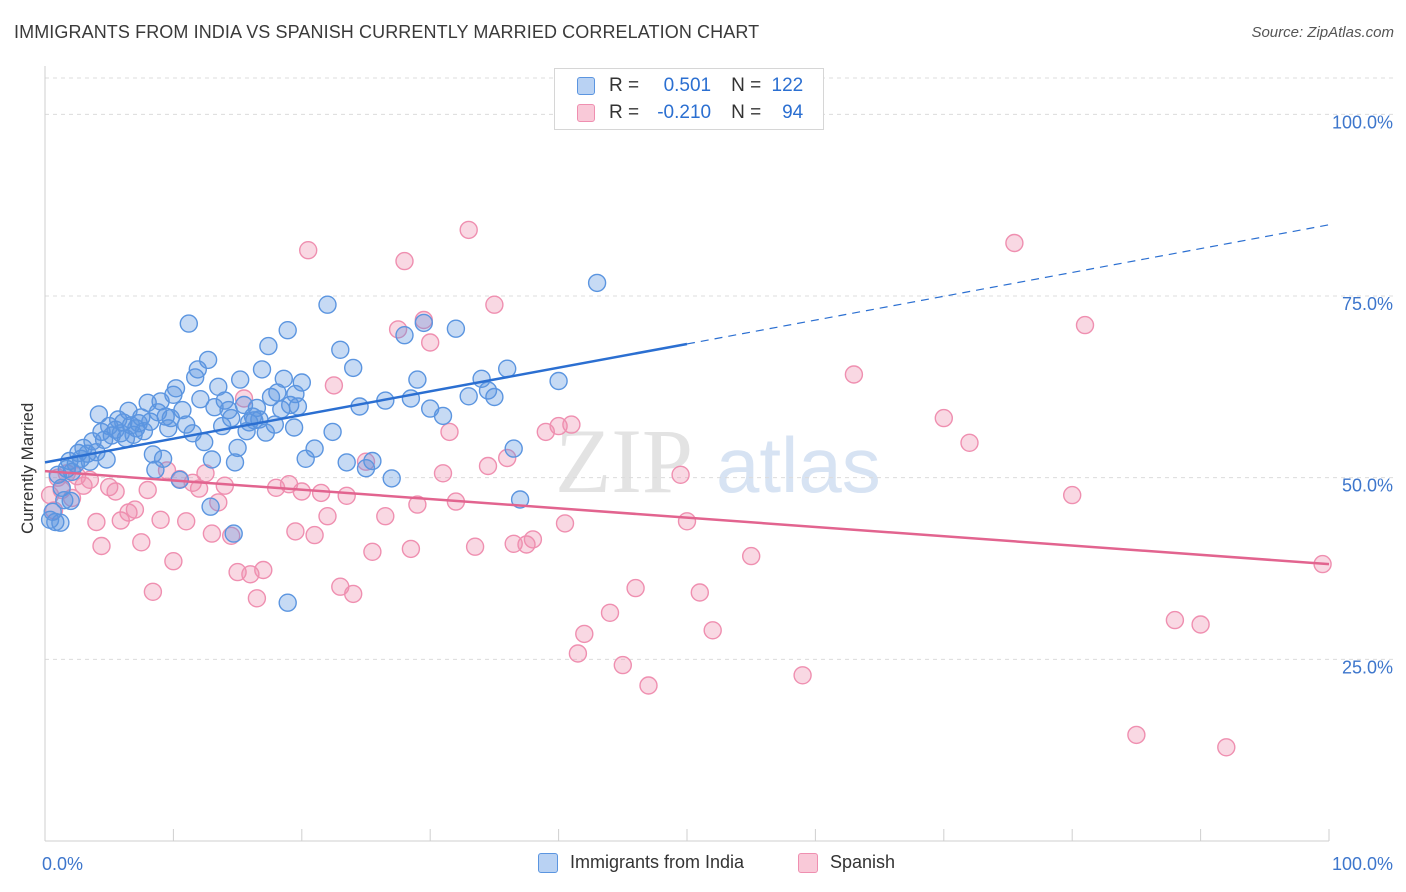 The height and width of the screenshot is (892, 1406). What do you see at coordinates (1322, 32) in the screenshot?
I see `source-credit: Source: ZipAtlas.com` at bounding box center [1322, 32].